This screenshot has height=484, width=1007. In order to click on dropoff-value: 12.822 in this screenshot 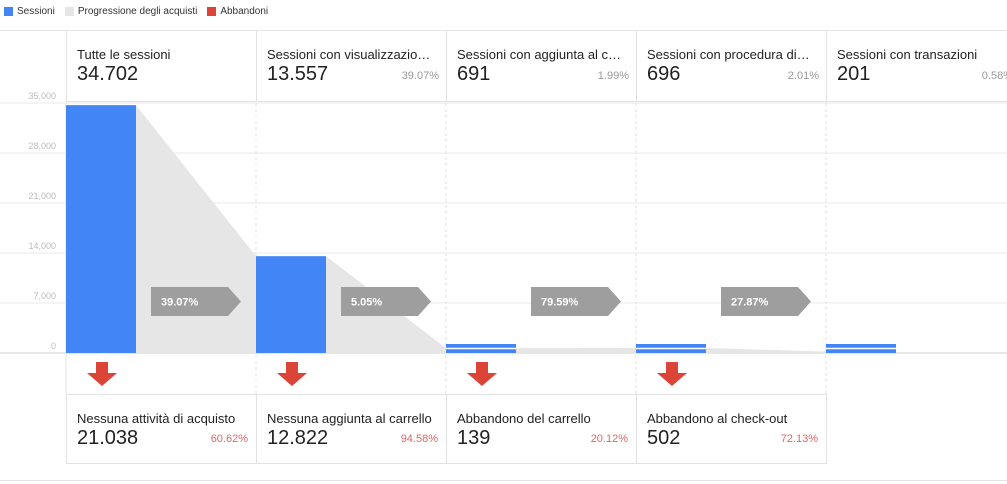, I will do `click(298, 438)`.